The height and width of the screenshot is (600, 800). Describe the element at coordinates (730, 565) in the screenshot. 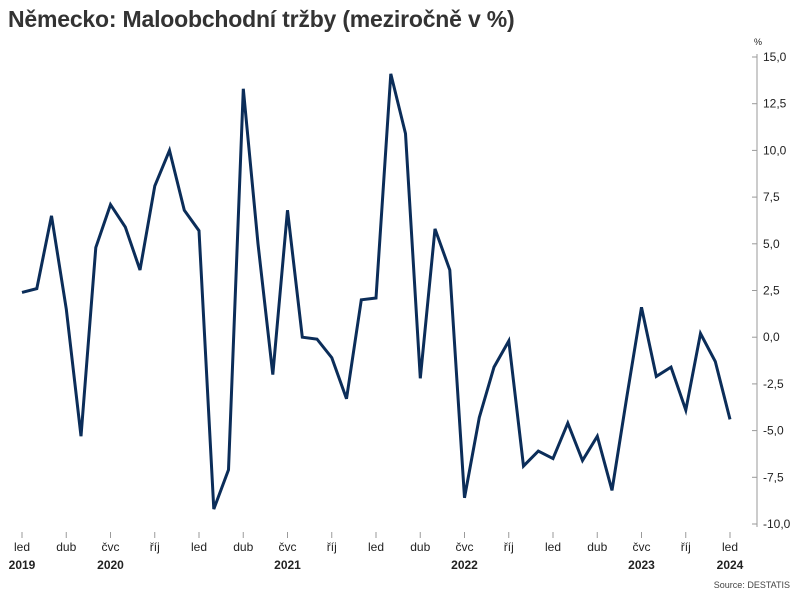

I see `x-year-label: 2024` at that location.